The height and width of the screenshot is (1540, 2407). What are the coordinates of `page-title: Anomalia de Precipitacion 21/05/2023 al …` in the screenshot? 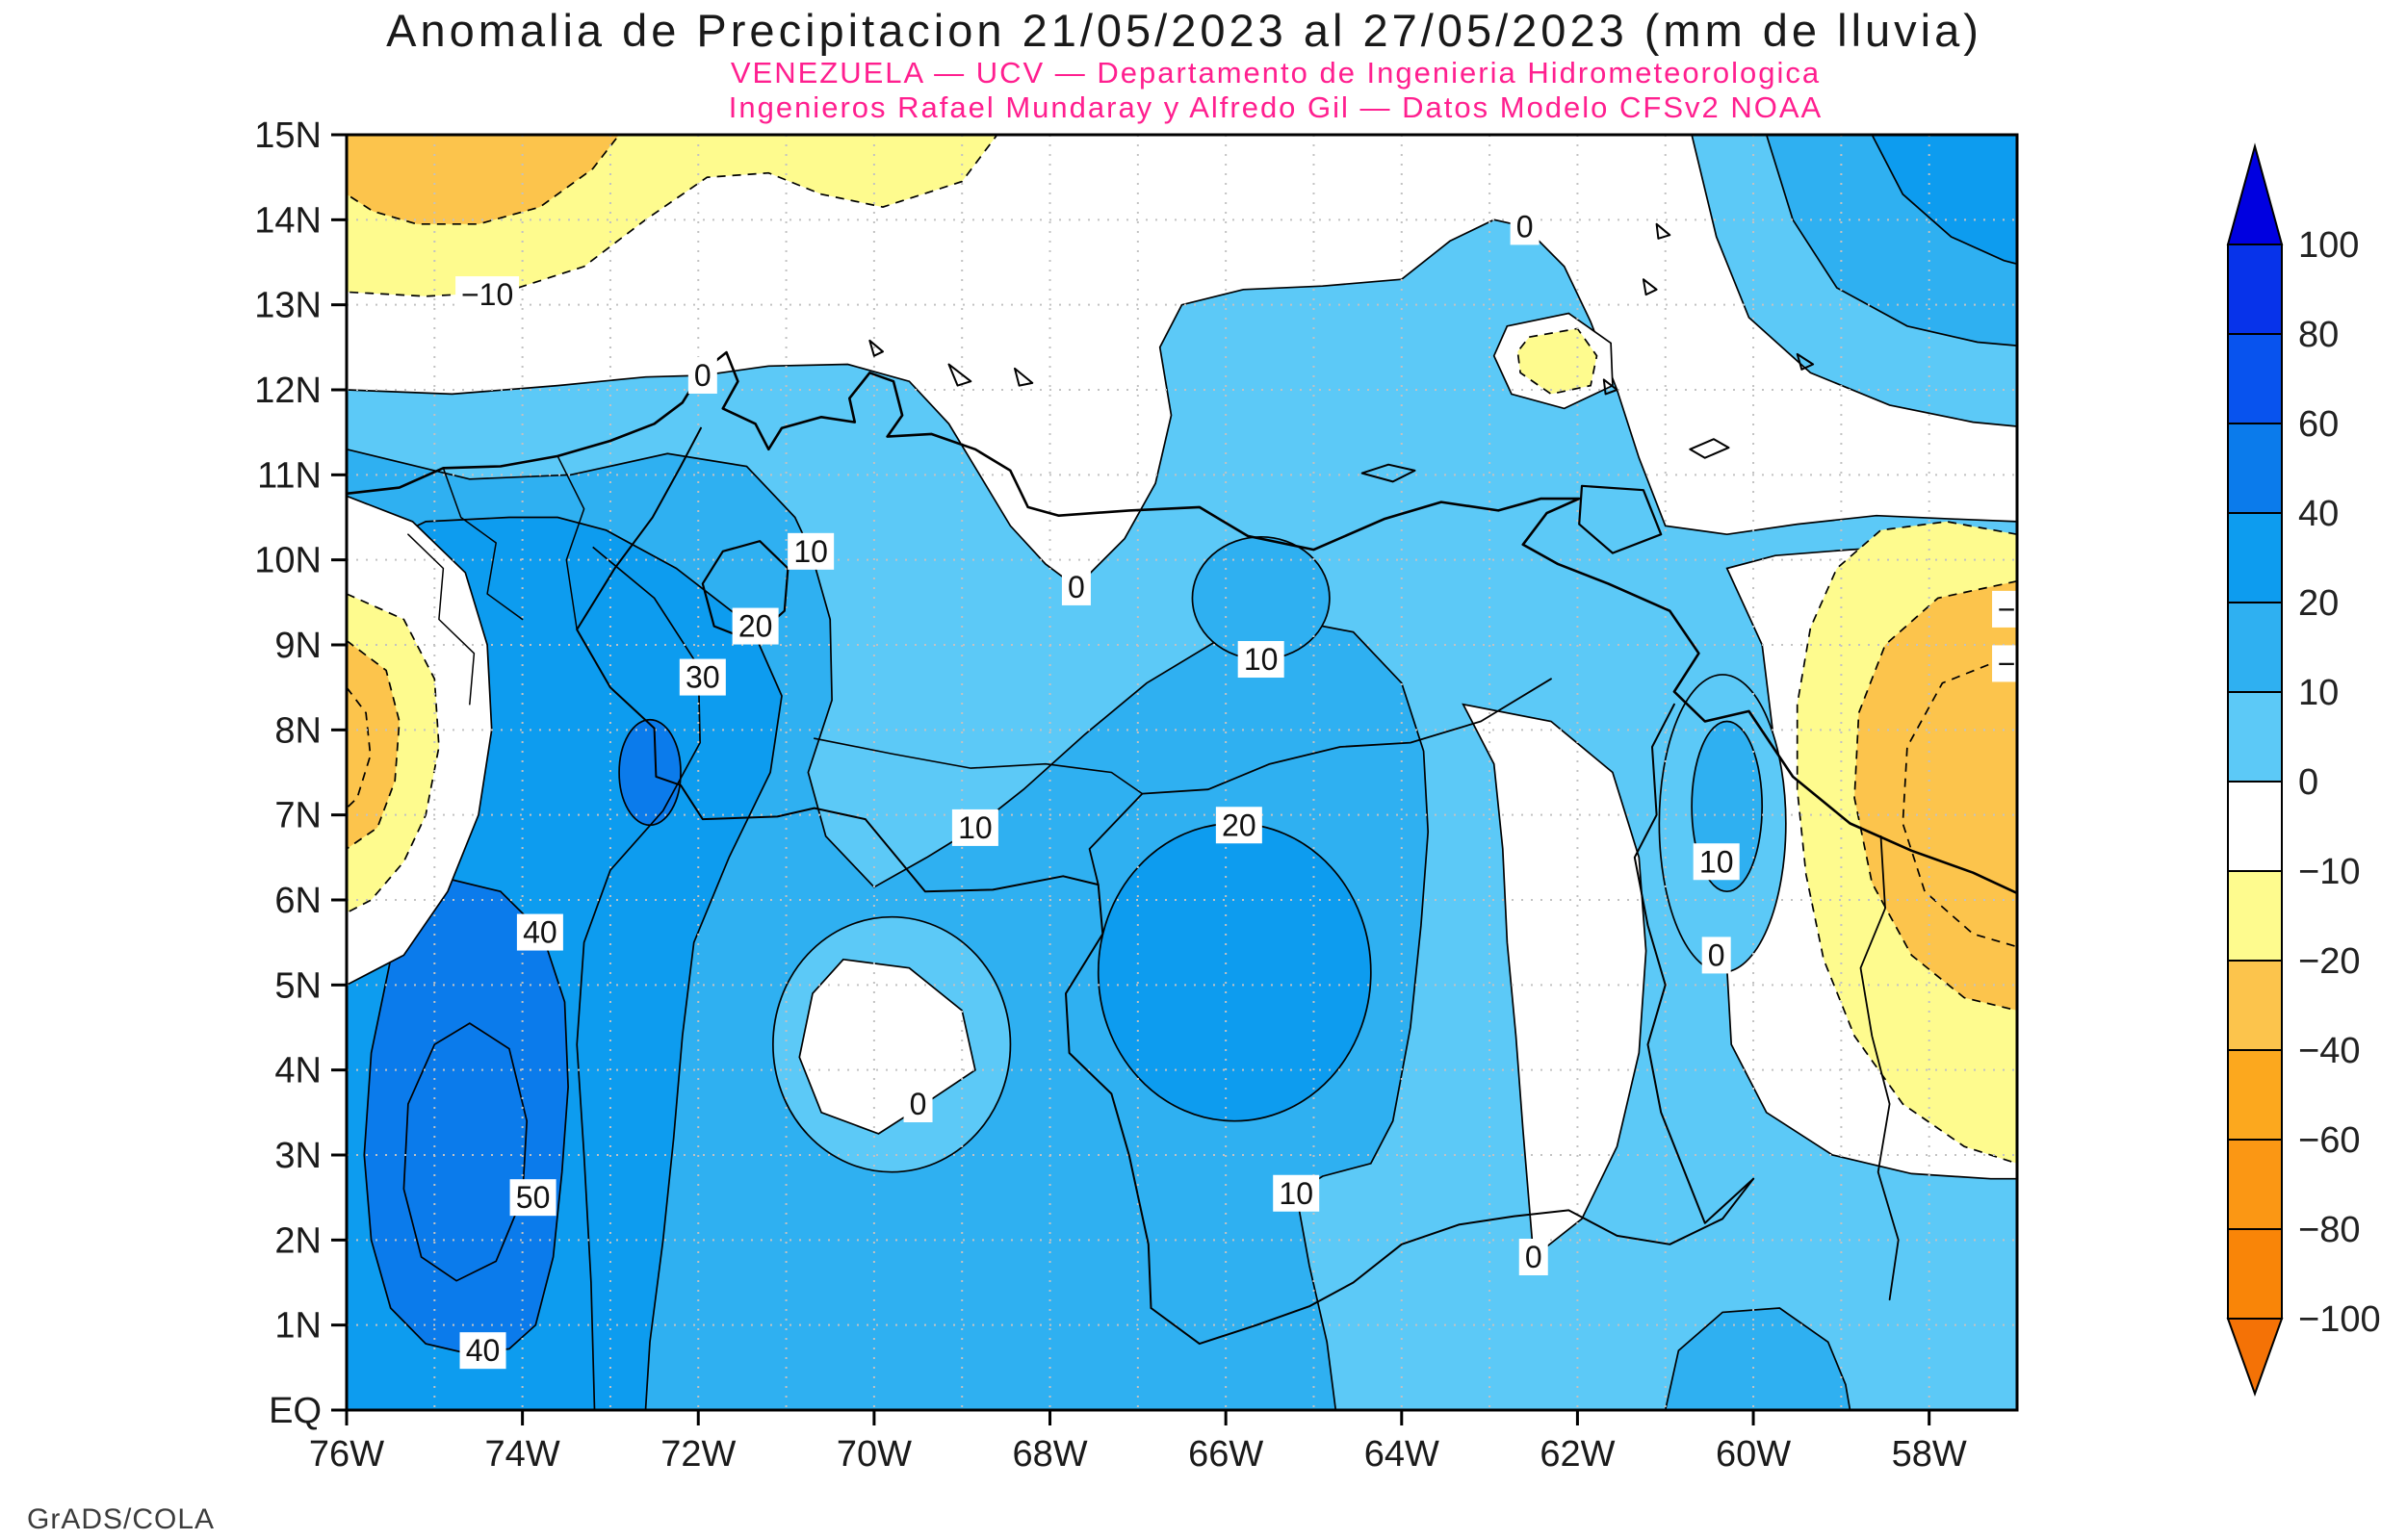 It's located at (1184, 30).